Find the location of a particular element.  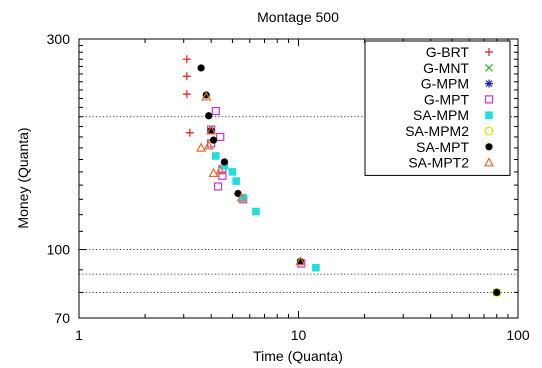

legend-label: SA-MPT2 is located at coordinates (438, 163).